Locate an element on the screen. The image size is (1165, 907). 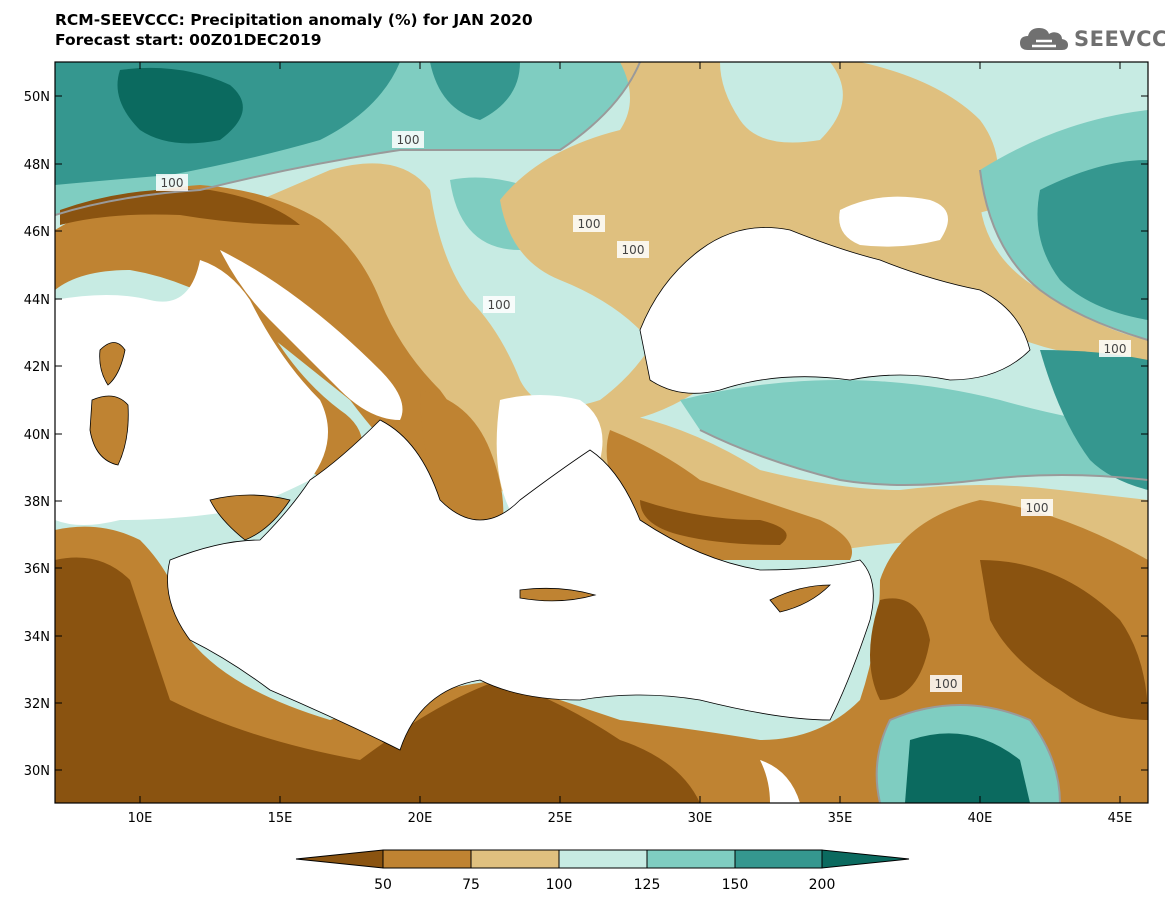
contour-label-6: 100 is located at coordinates (1115, 348).